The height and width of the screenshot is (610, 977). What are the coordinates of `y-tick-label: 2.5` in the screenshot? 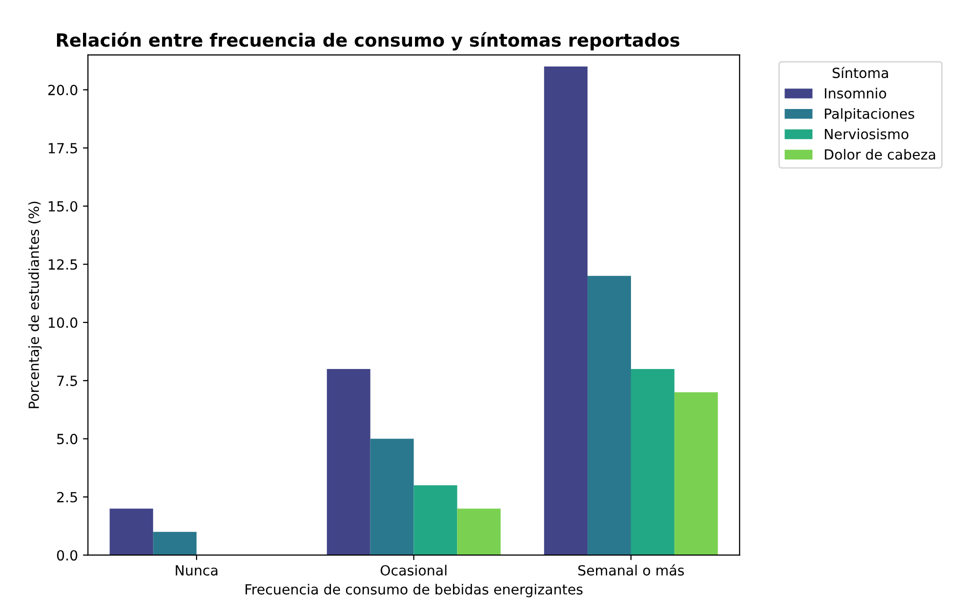 It's located at (67, 497).